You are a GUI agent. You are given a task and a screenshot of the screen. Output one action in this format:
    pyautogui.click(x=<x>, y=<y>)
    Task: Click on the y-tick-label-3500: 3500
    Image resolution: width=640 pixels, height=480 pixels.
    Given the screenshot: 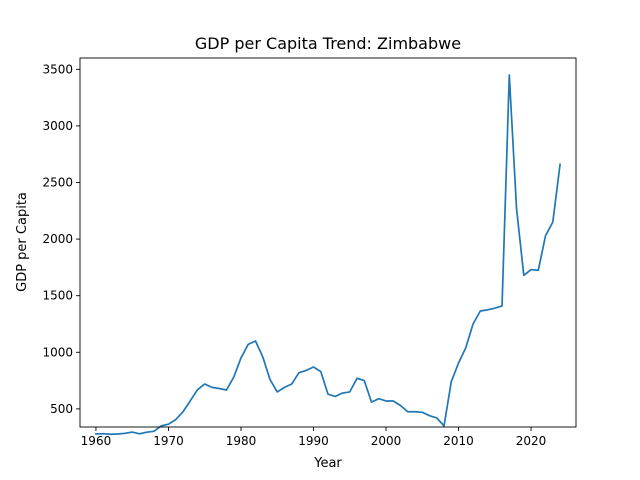 What is the action you would take?
    pyautogui.click(x=57, y=69)
    